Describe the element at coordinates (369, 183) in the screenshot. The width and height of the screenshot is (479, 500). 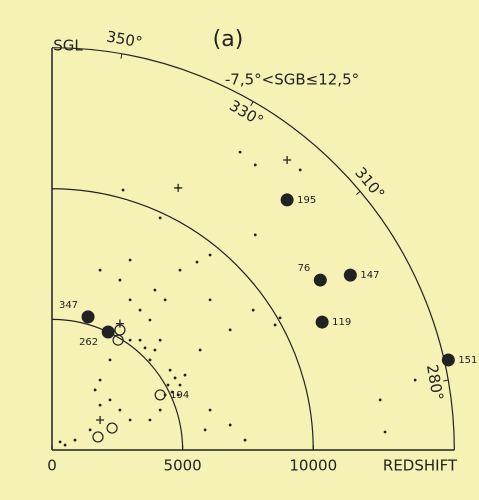
I see `angle-tick-label: 310°` at that location.